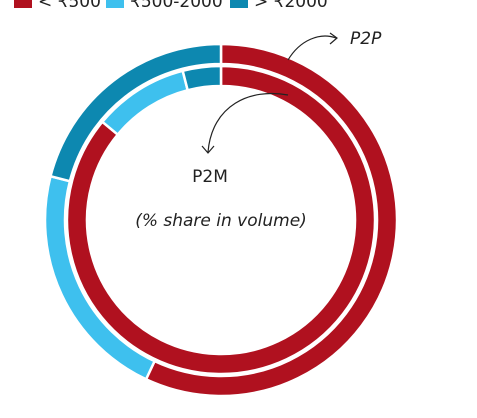 The height and width of the screenshot is (418, 477). I want to click on legend: < ₹500 ₹500-2000 > ₹2000, so click(171, 6).